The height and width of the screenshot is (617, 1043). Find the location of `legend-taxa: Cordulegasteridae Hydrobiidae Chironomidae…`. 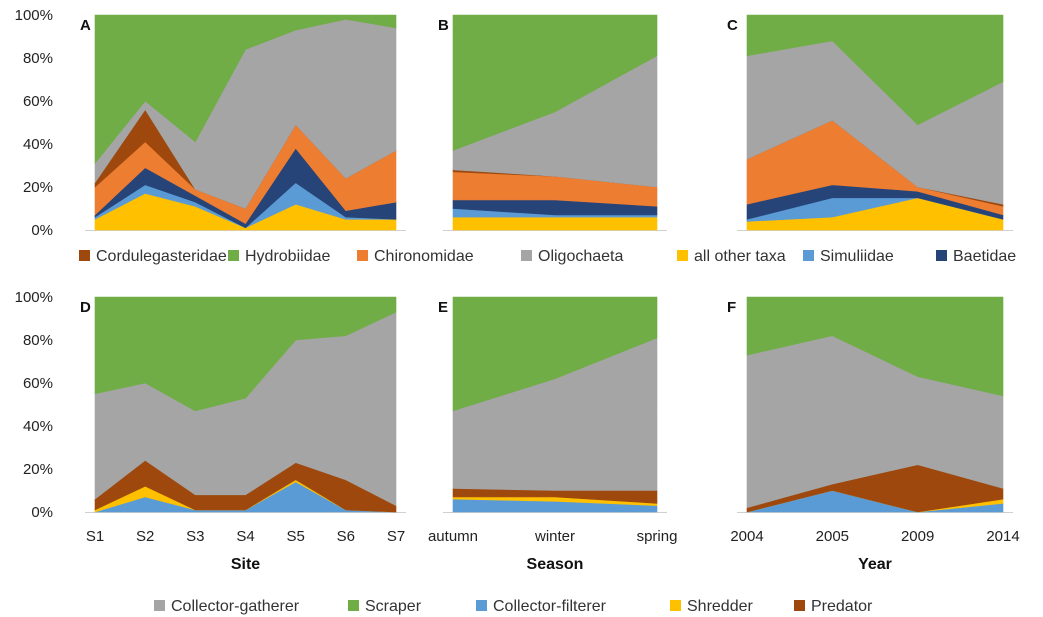

legend-taxa: Cordulegasteridae Hydrobiidae Chironomidae… is located at coordinates (547, 256).